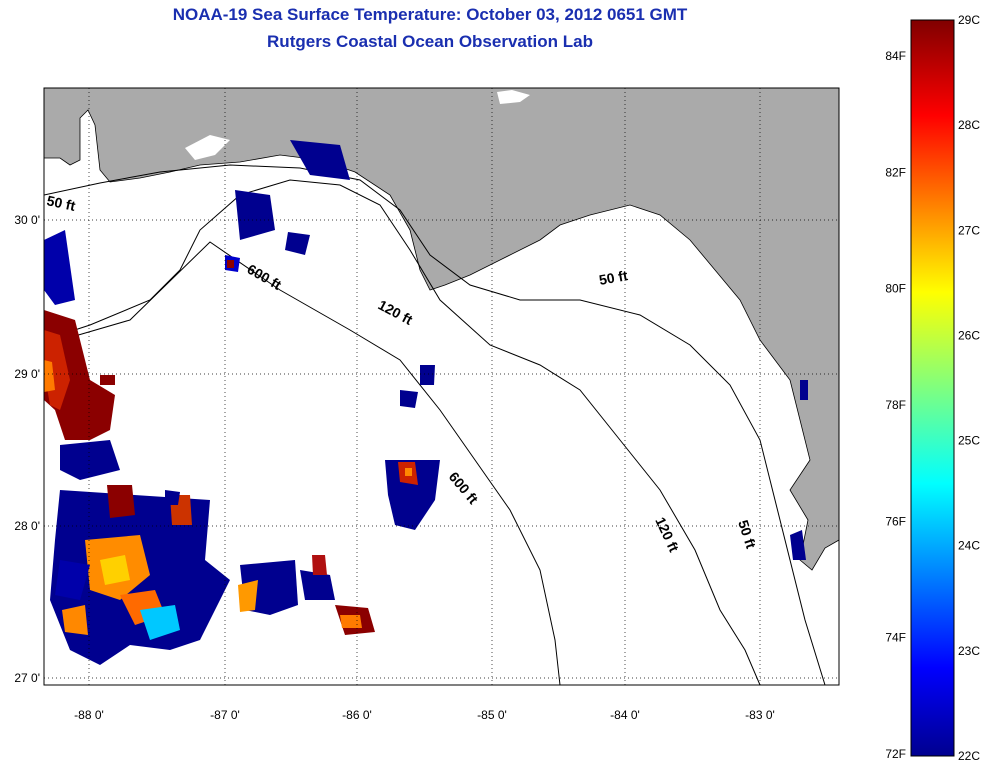  What do you see at coordinates (895, 754) in the screenshot?
I see `fahrenheit-label: 72F` at bounding box center [895, 754].